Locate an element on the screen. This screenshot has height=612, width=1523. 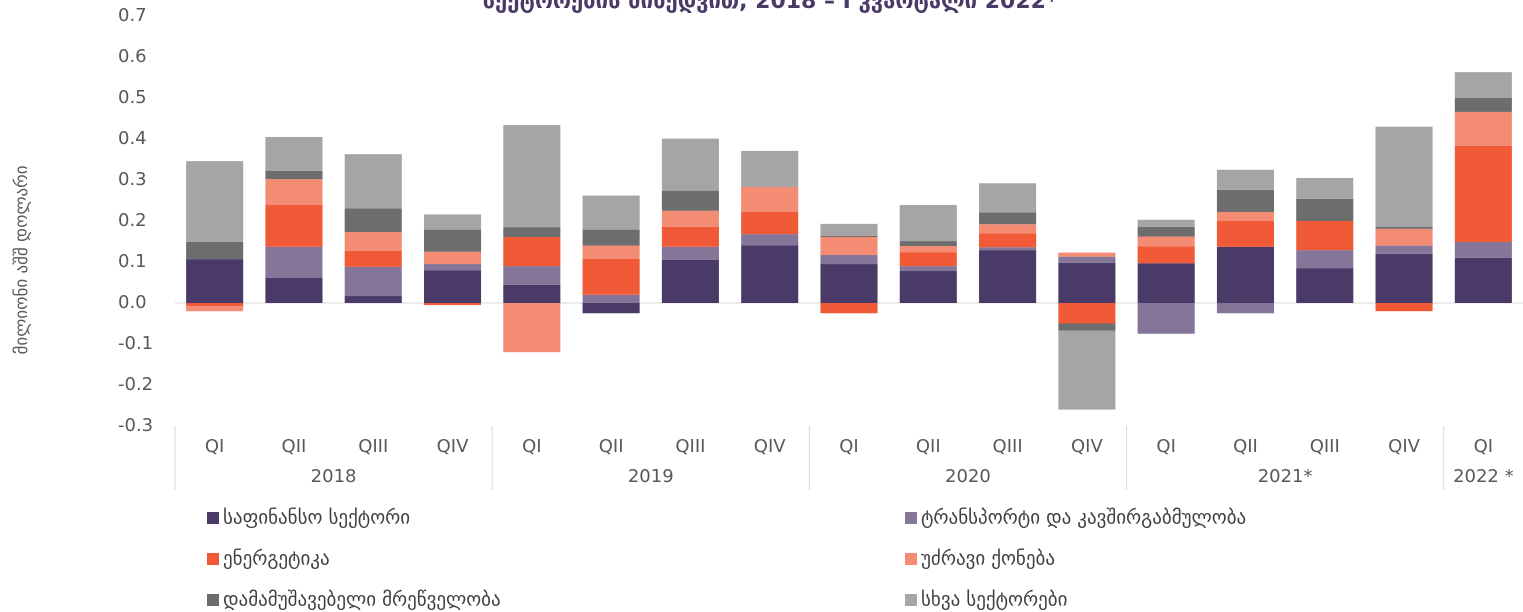
y-tick-label: 0.5 is located at coordinates (132, 97).